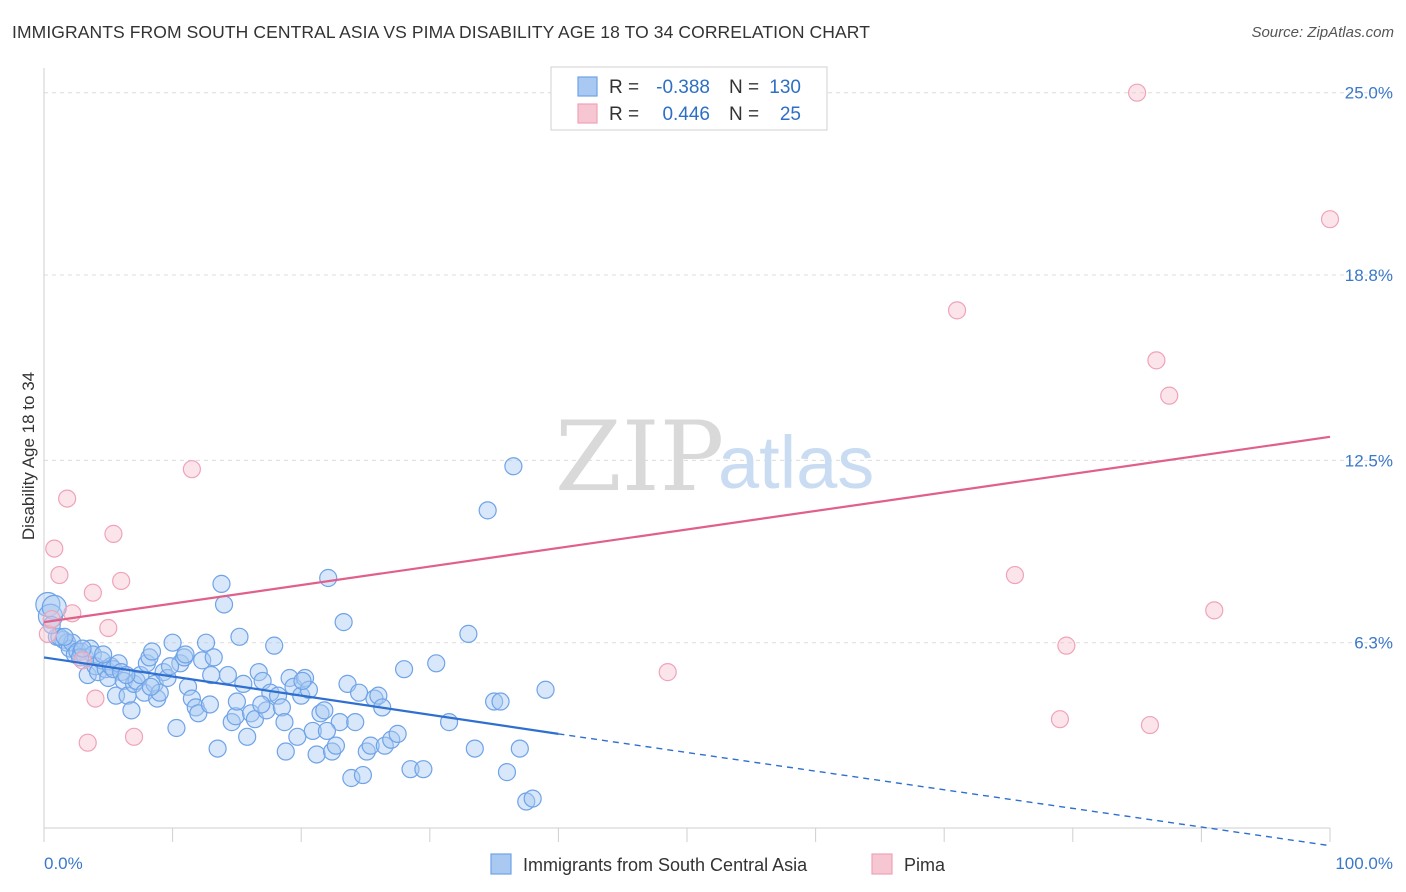 This screenshot has height=892, width=1406. What do you see at coordinates (624, 114) in the screenshot?
I see `legend-r-label-2: R =` at bounding box center [624, 114].